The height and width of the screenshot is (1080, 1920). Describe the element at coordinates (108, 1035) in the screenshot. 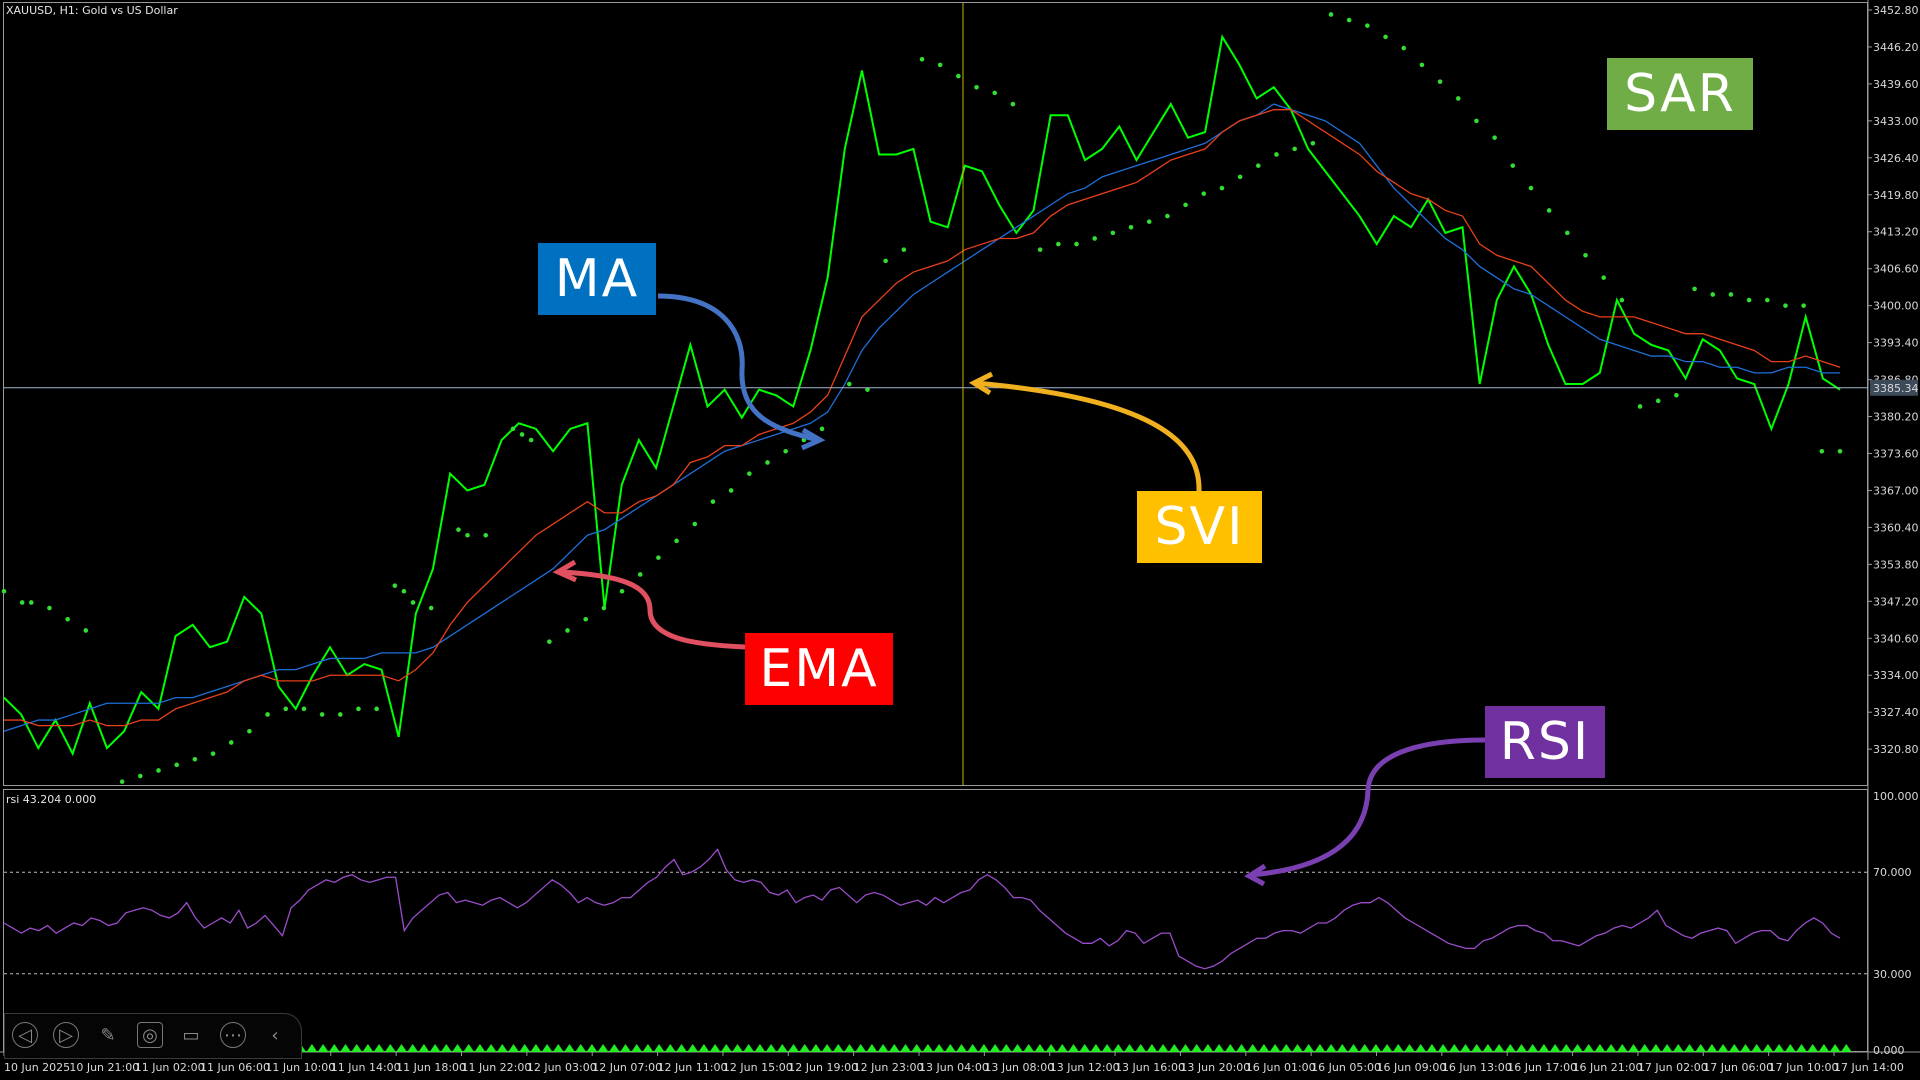

I see `pencil-icon: ✎` at that location.